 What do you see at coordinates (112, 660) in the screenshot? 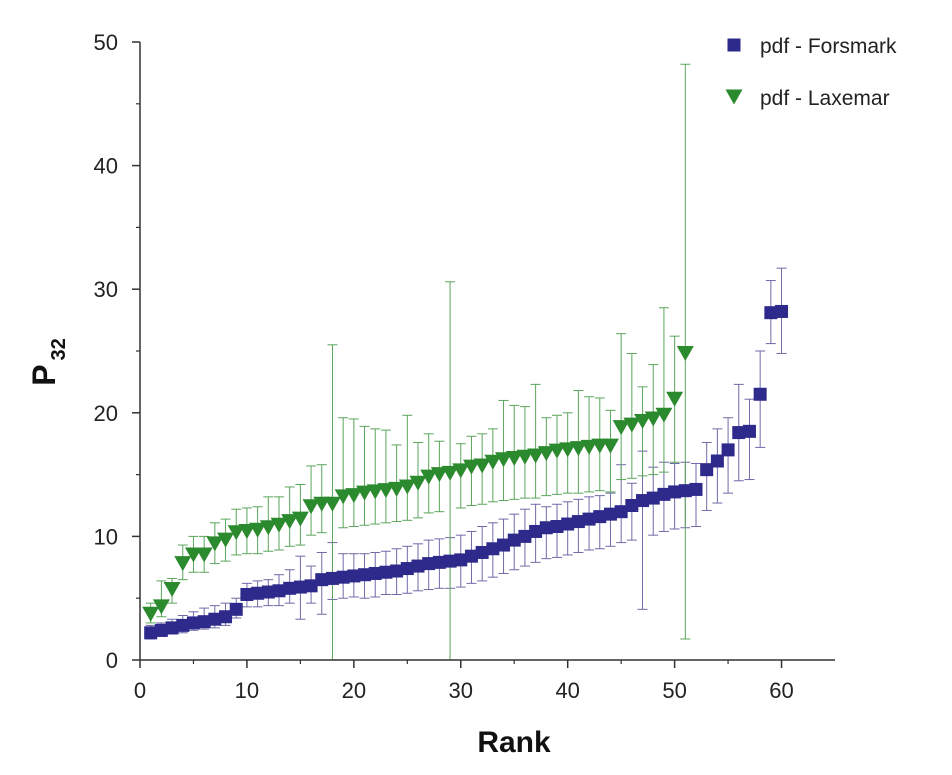
I see `y-tick-label: 0` at bounding box center [112, 660].